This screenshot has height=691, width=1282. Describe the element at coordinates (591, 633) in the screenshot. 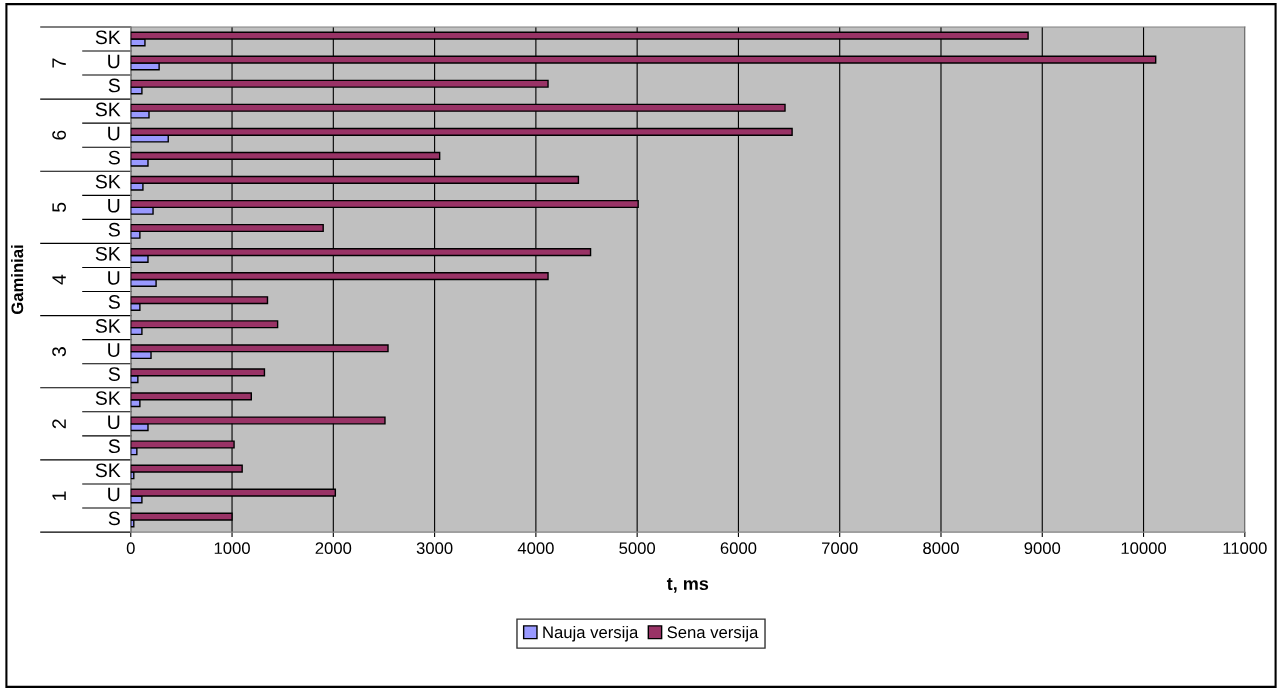

I see `legend-label: Nauja versija` at that location.